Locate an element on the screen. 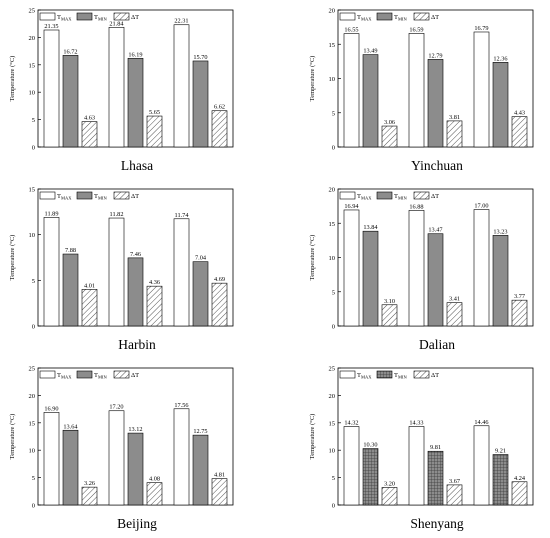 This screenshot has height=538, width=550. bar-value-label: 16.79 is located at coordinates (481, 28).